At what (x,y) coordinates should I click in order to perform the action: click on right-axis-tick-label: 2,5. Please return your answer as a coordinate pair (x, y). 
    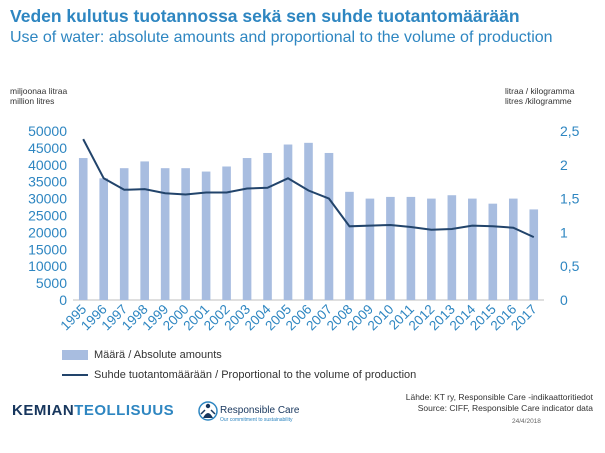
    Looking at the image, I should click on (570, 131).